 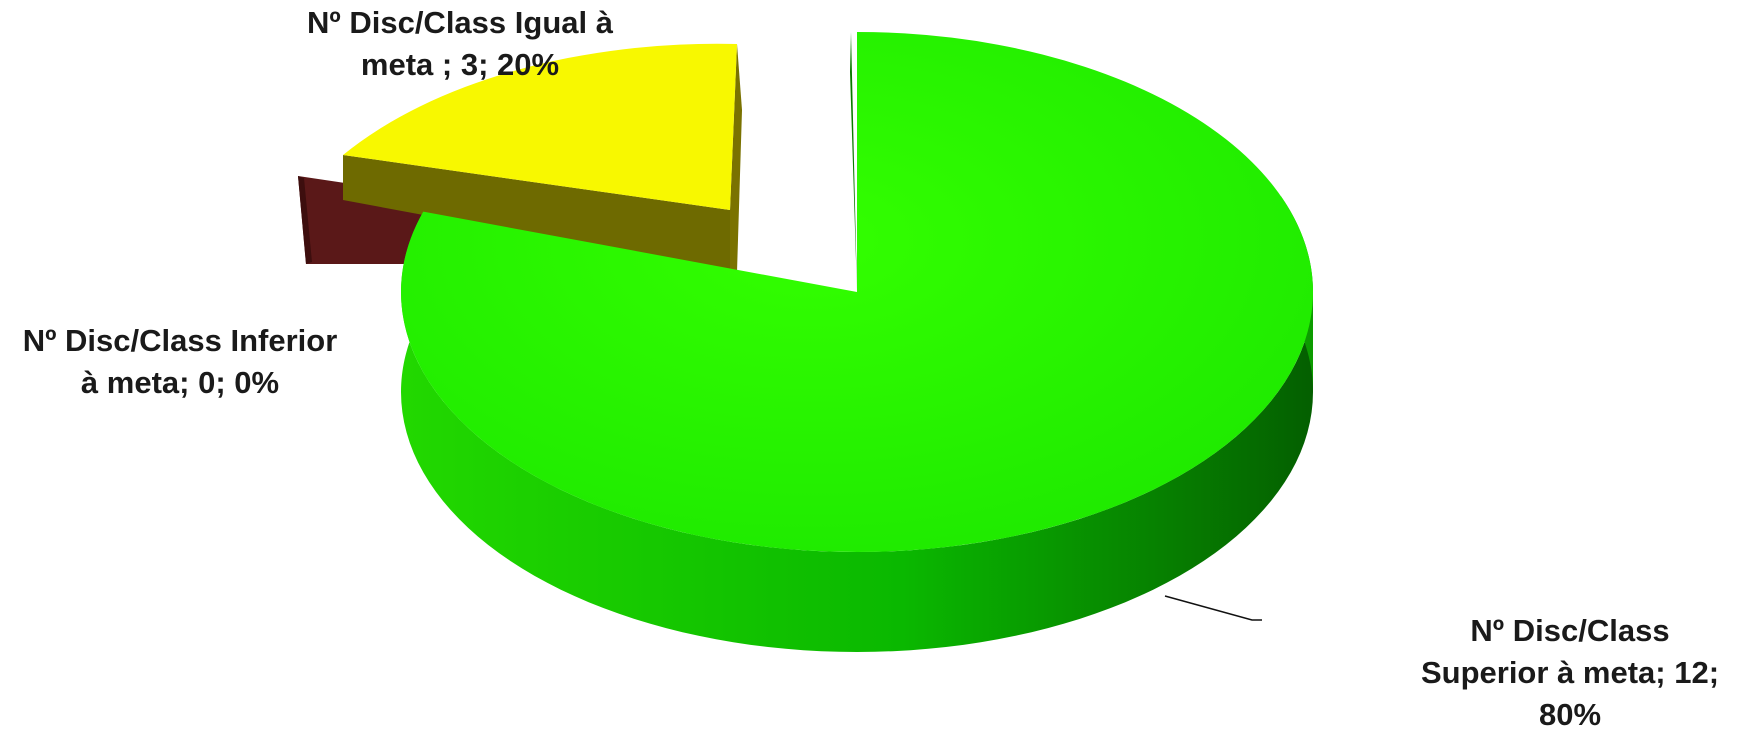 I want to click on data-label-superior-line3: 80%, so click(x=1570, y=714).